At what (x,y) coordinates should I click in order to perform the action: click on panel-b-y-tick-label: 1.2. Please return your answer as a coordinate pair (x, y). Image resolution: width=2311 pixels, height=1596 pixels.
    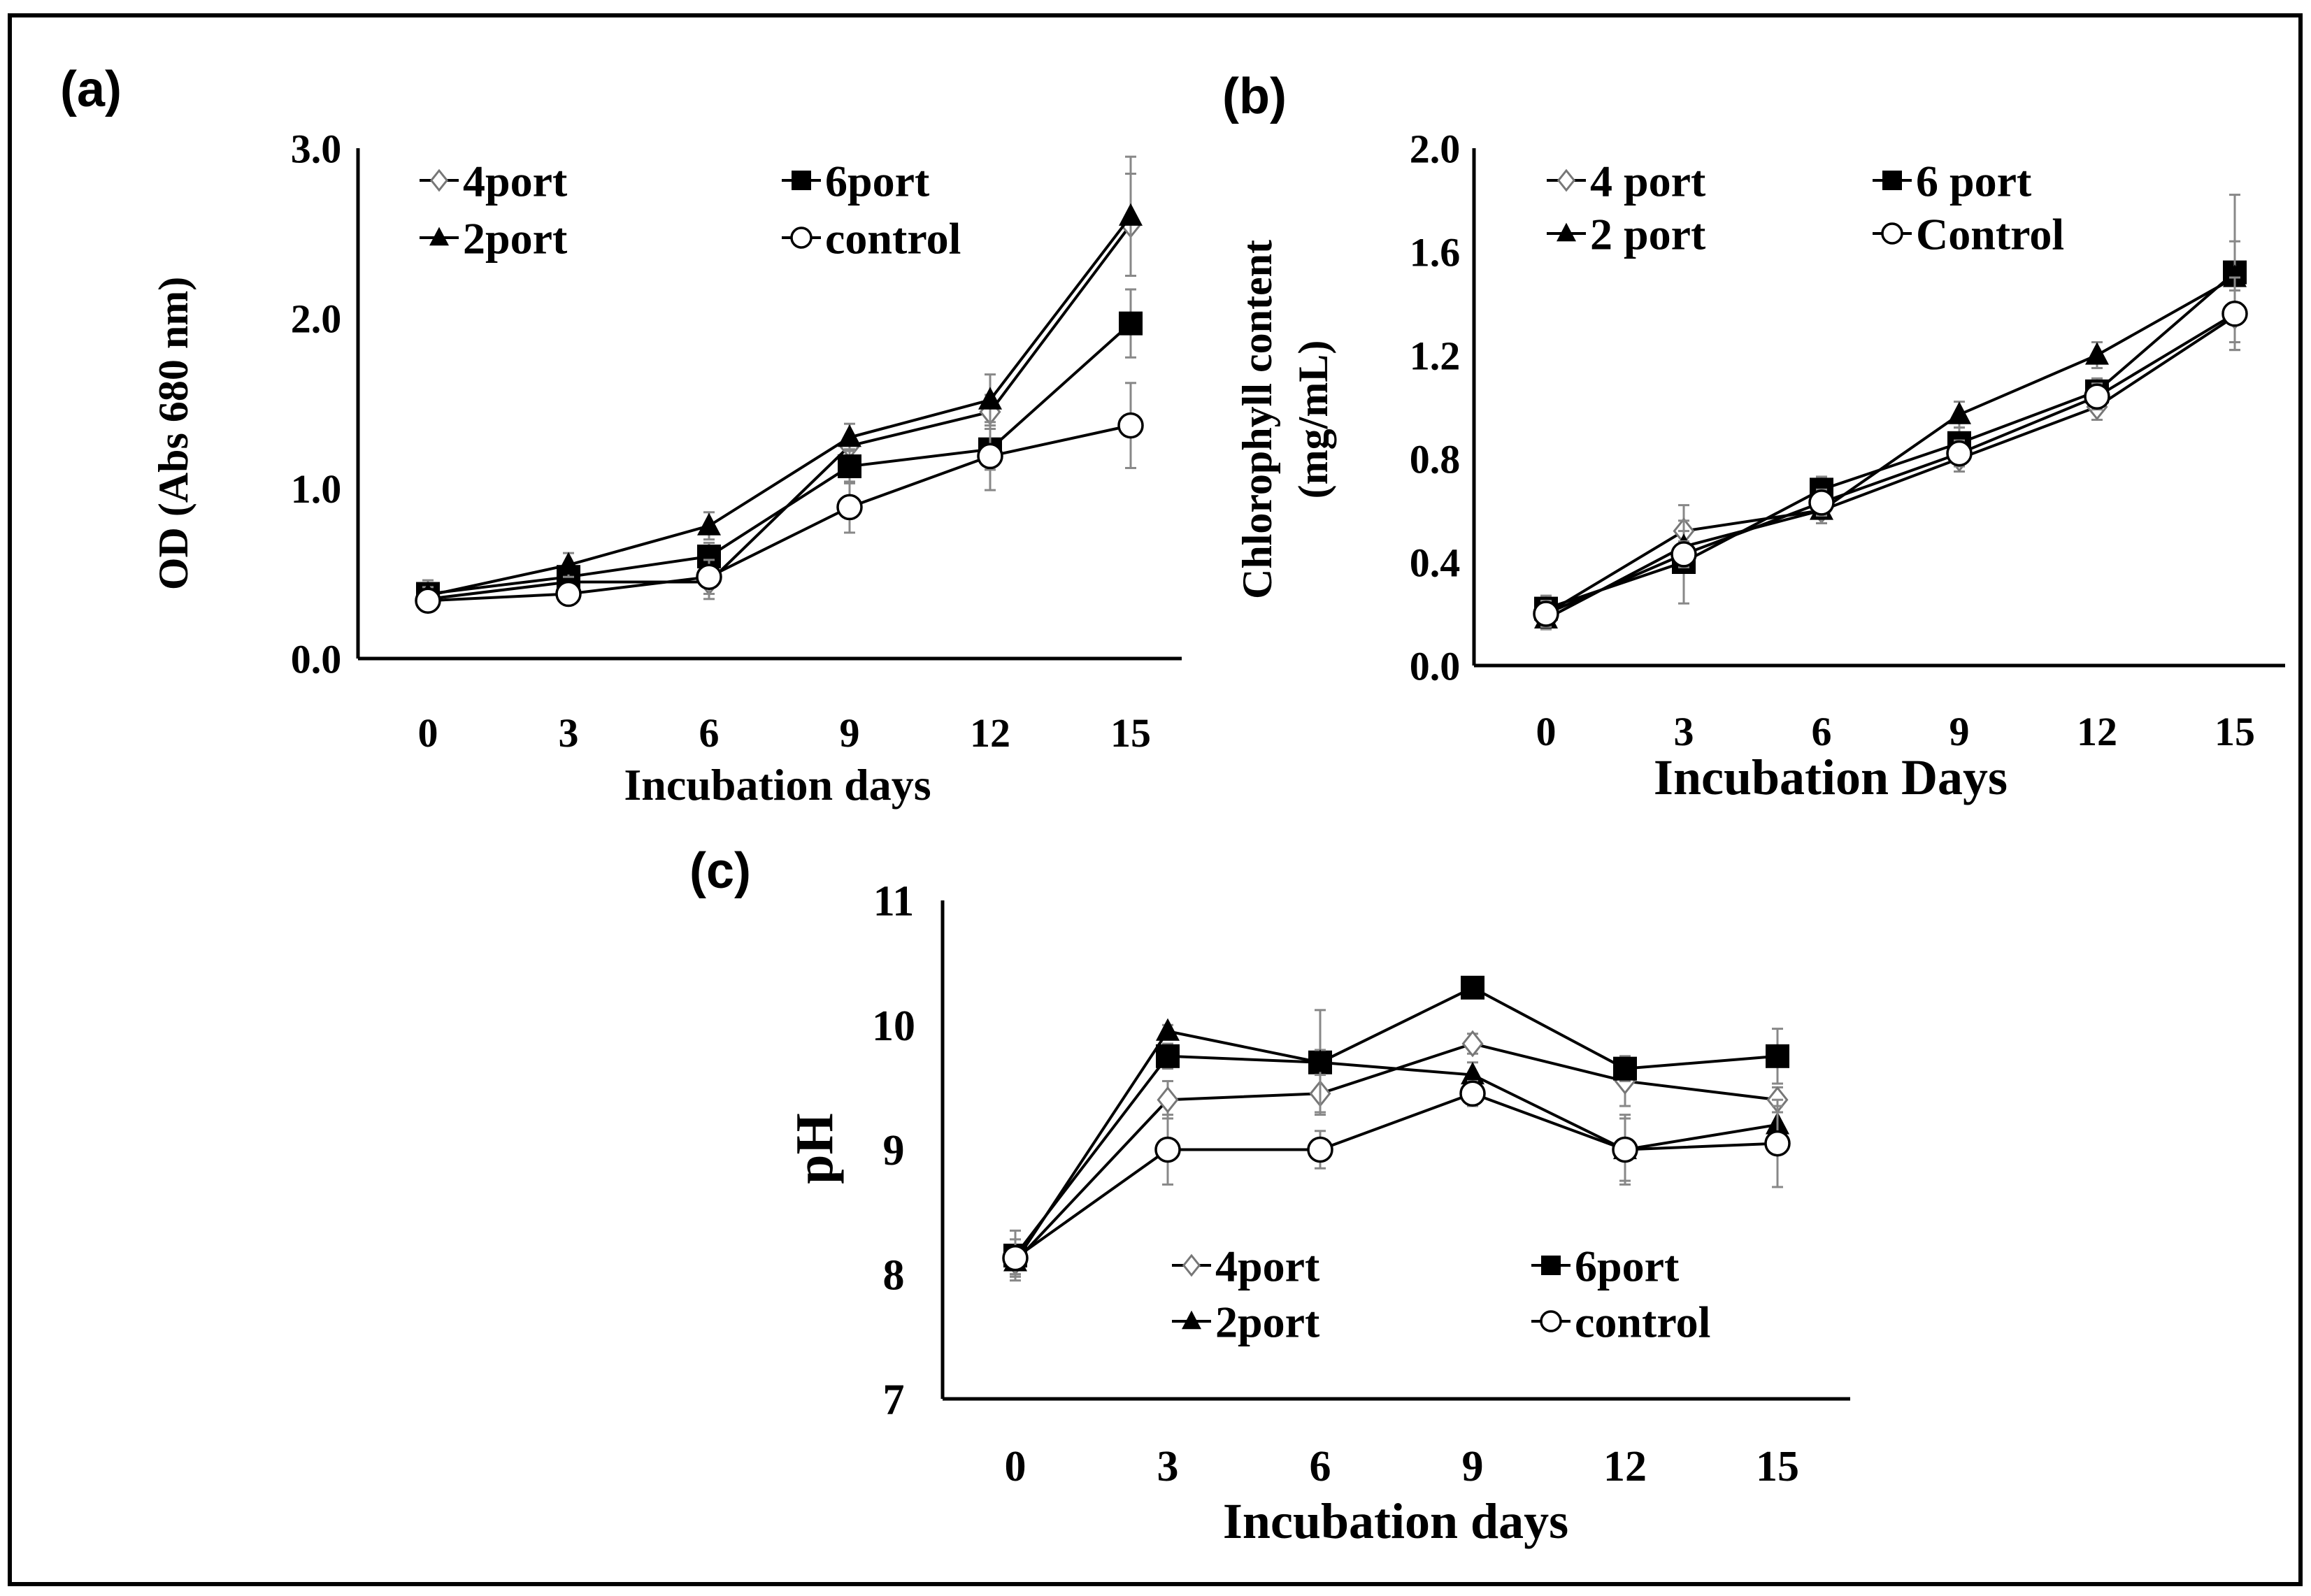
    Looking at the image, I should click on (1435, 355).